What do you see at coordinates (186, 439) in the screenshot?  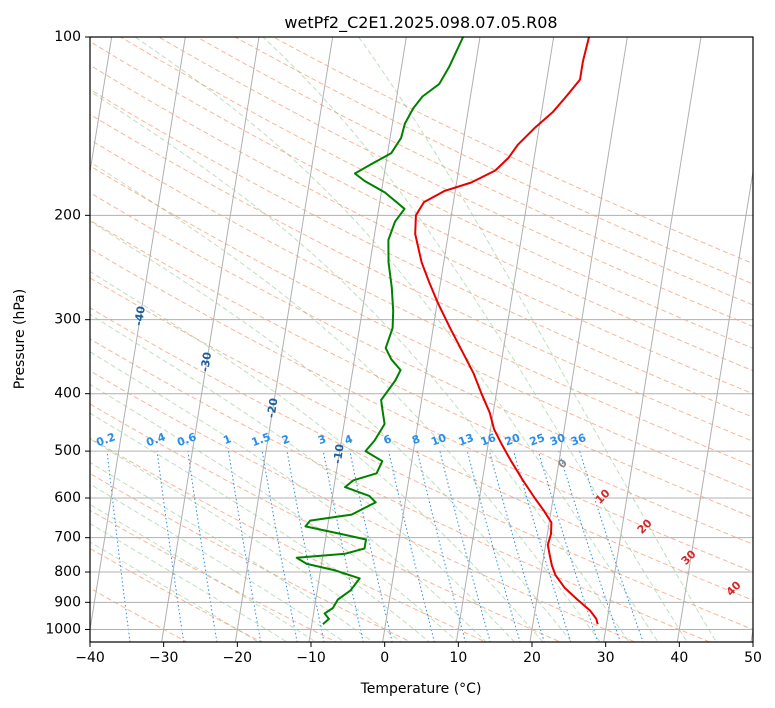 I see `mixing-ratio-label: 0.6` at bounding box center [186, 439].